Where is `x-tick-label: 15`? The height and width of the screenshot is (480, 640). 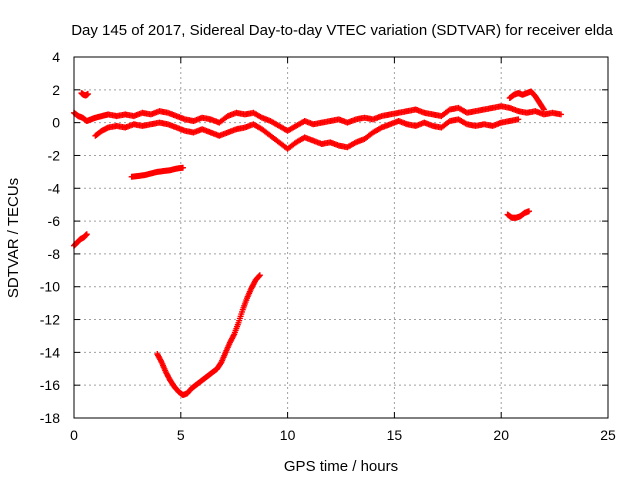
x-tick-label: 15 is located at coordinates (395, 435).